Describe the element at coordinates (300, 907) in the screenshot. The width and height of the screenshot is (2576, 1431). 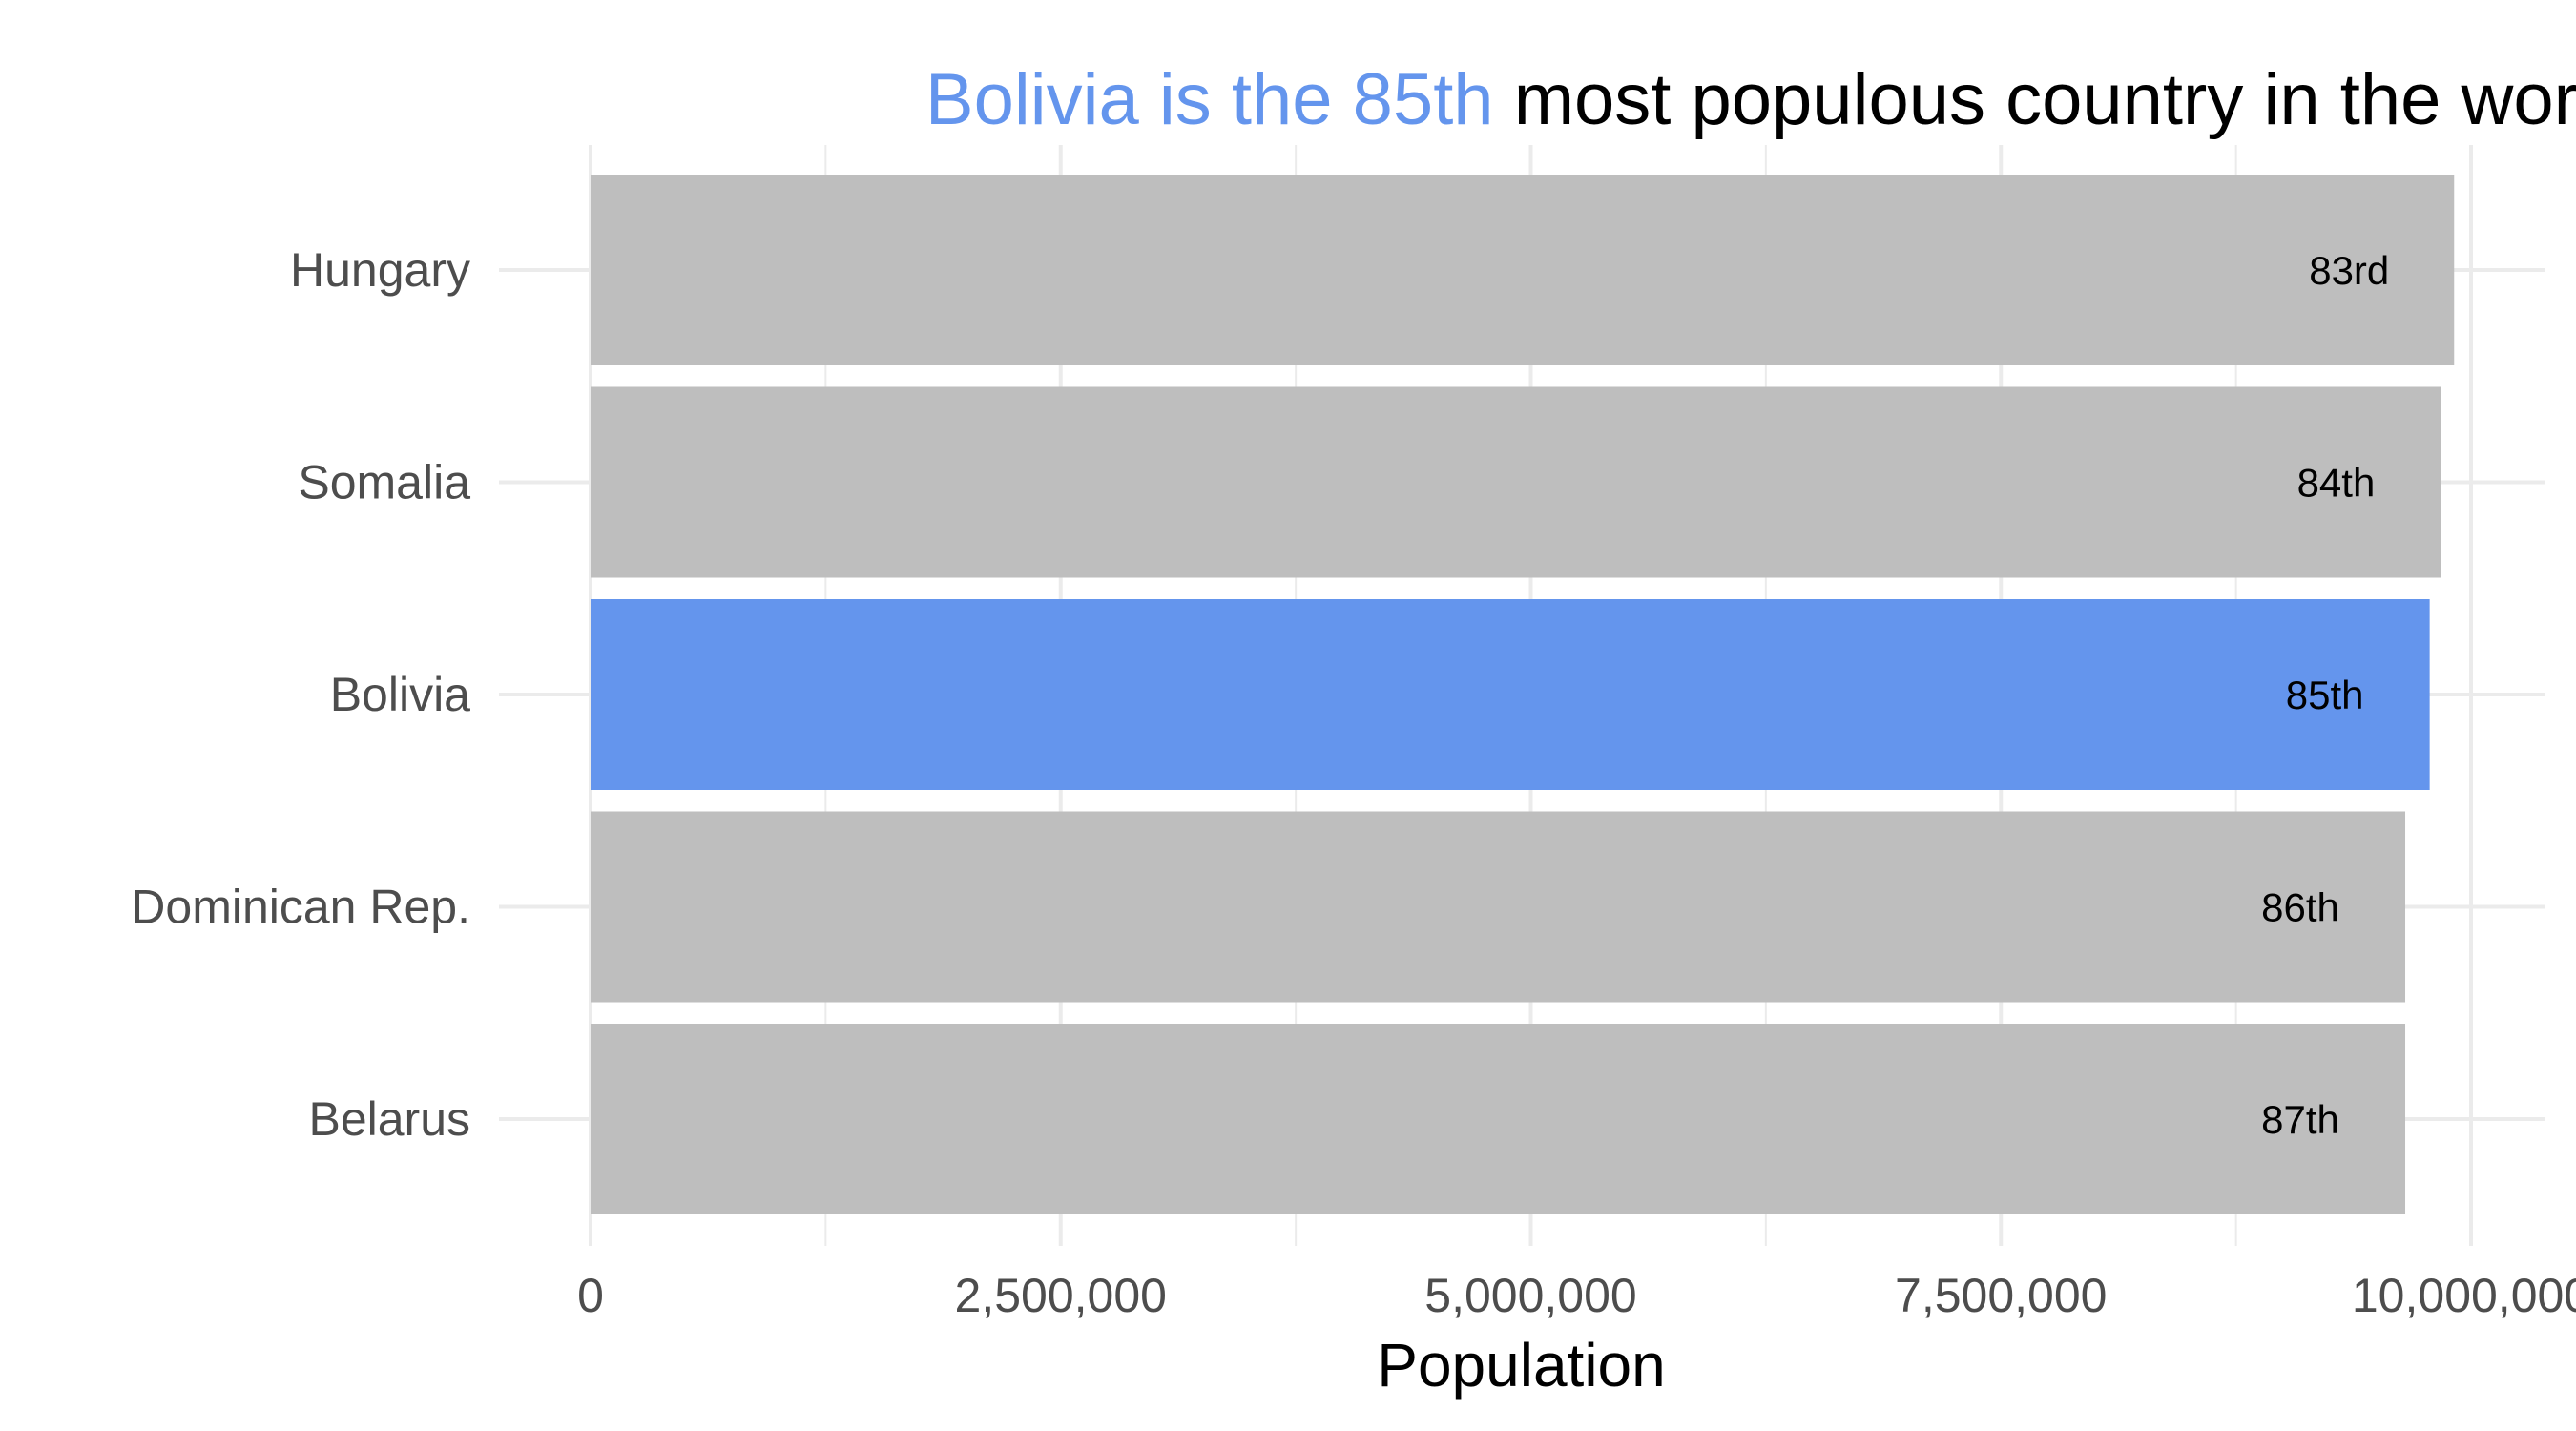
I see `y-tick-label: Dominican Rep.` at that location.